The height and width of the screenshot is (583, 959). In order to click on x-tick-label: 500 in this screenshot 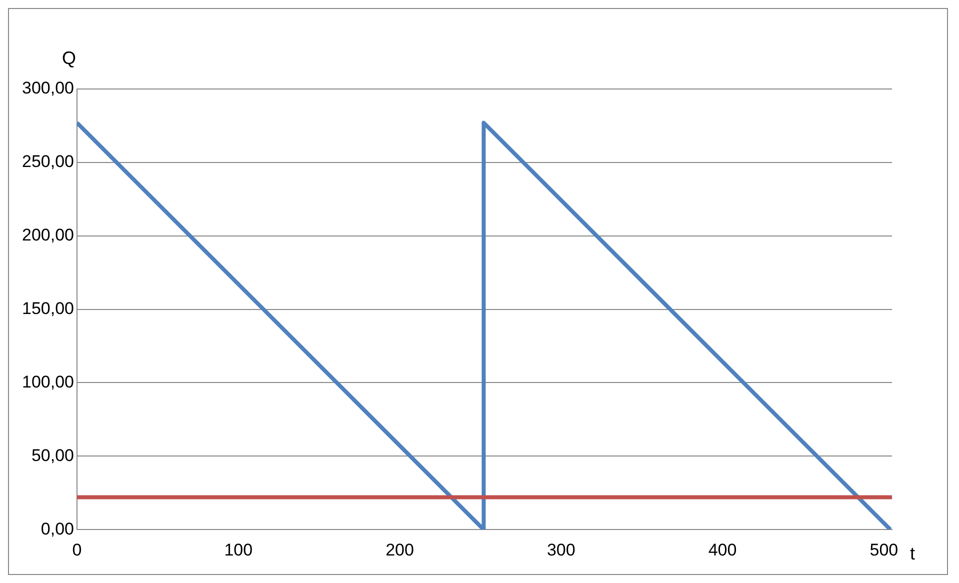, I will do `click(884, 550)`.